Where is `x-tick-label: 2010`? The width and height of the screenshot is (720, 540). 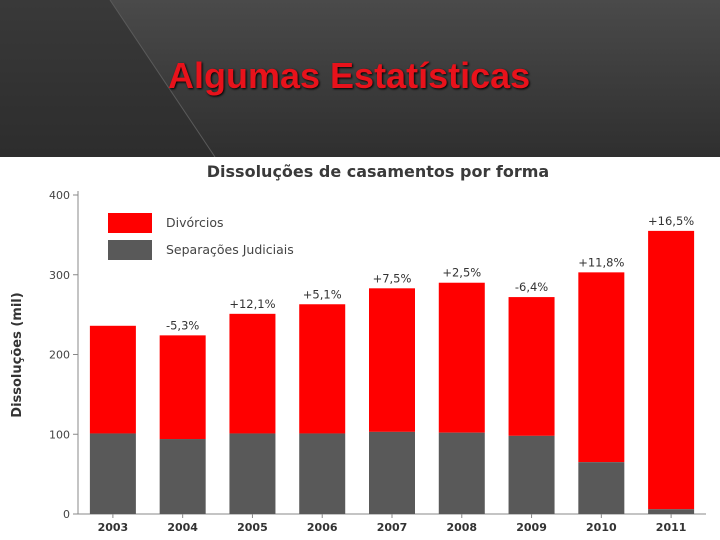
x-tick-label: 2010 is located at coordinates (601, 527).